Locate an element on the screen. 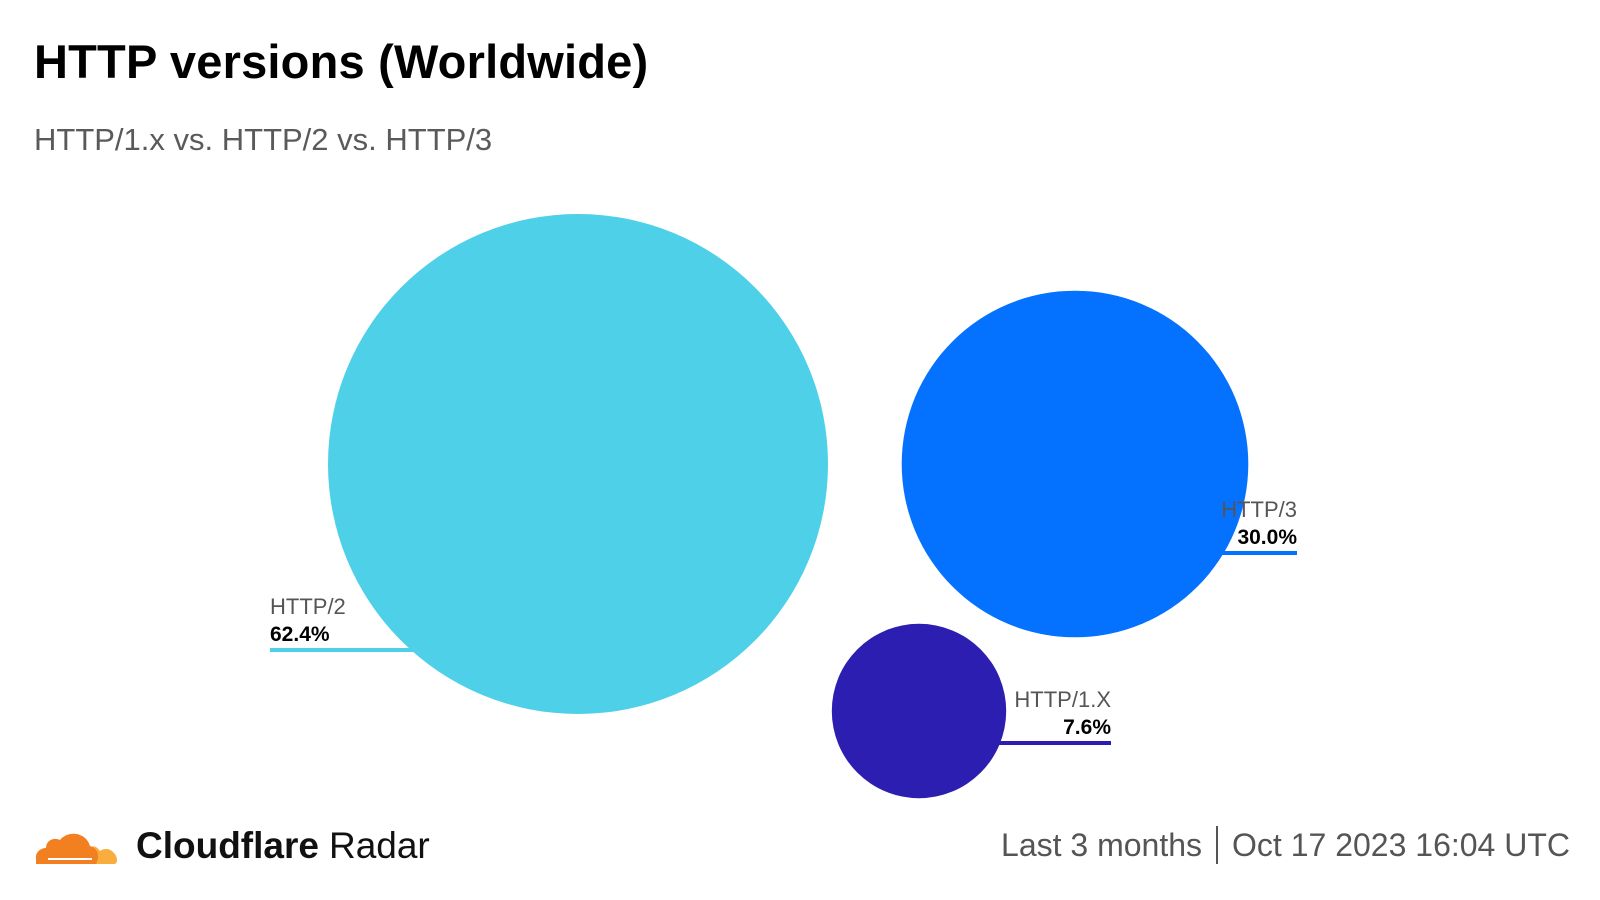  brand-name: Cloudflare is located at coordinates (227, 845).